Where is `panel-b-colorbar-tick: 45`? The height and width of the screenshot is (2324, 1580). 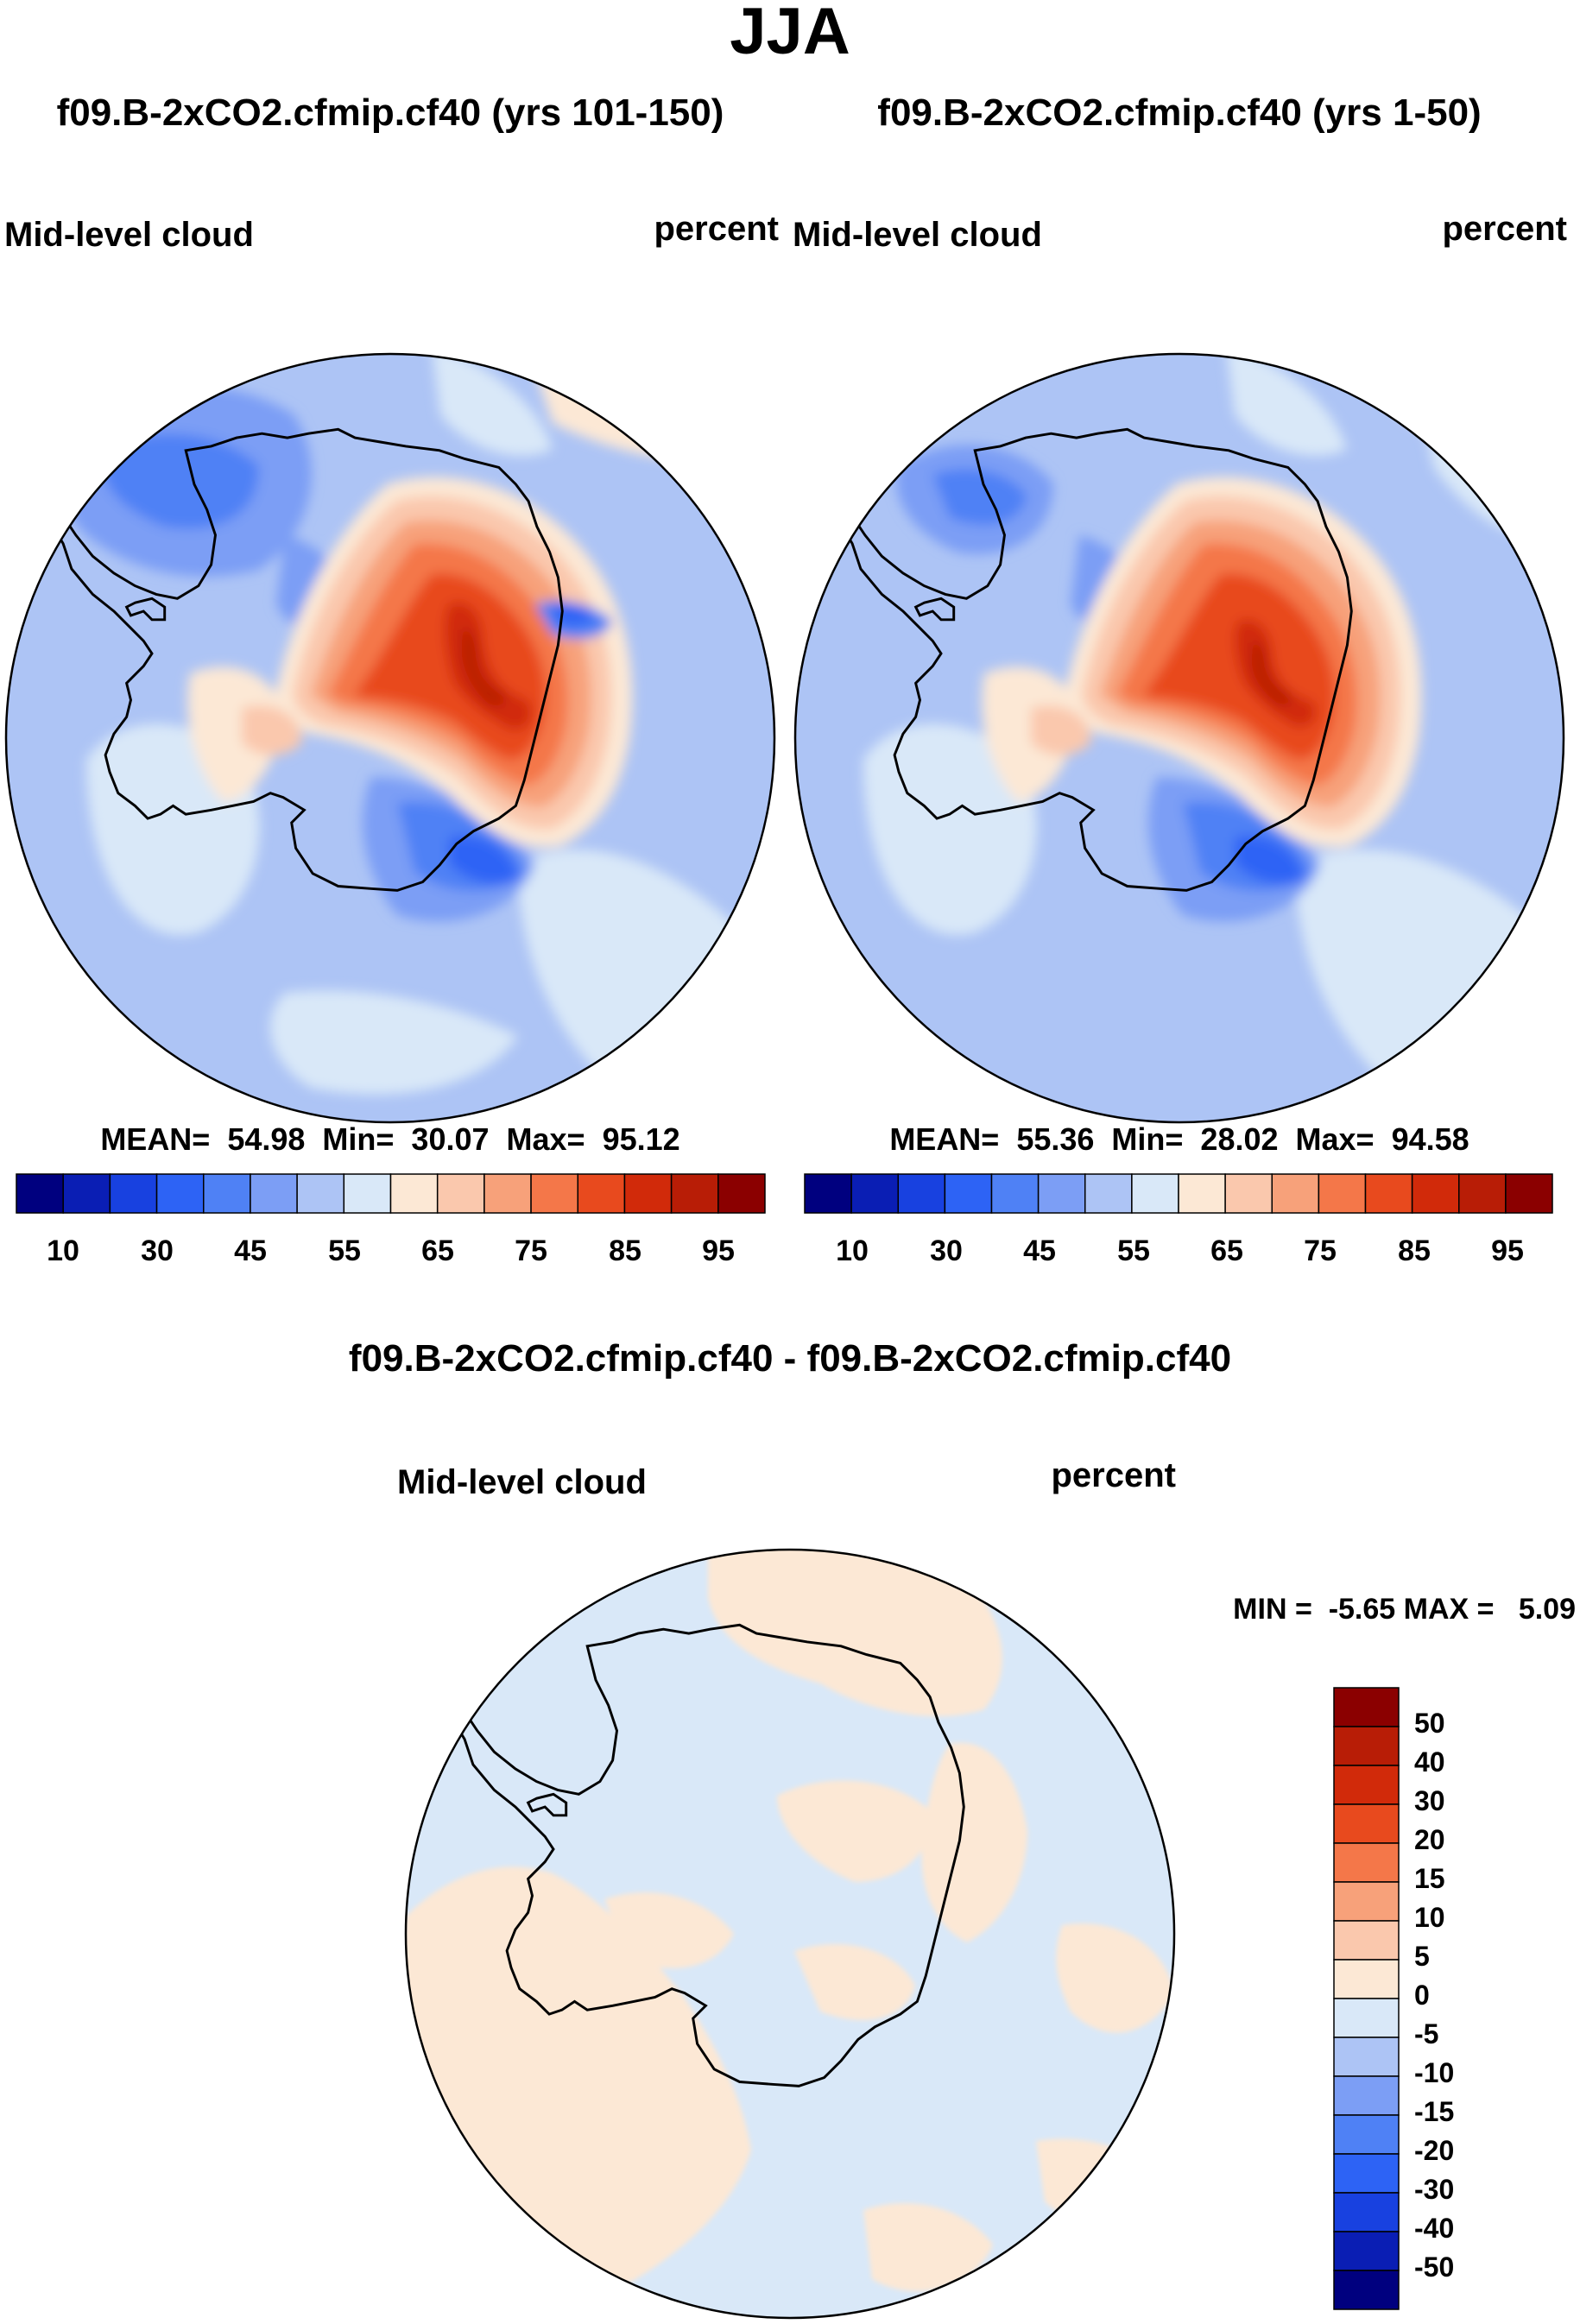
panel-b-colorbar-tick: 45 is located at coordinates (1039, 1251).